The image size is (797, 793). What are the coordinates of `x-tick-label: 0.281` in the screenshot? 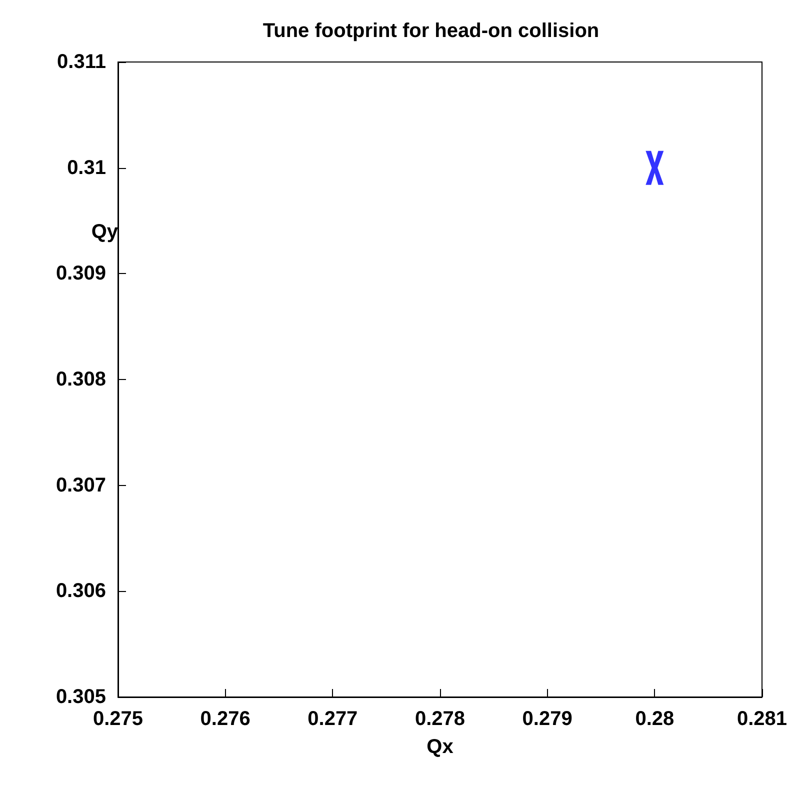 It's located at (762, 719).